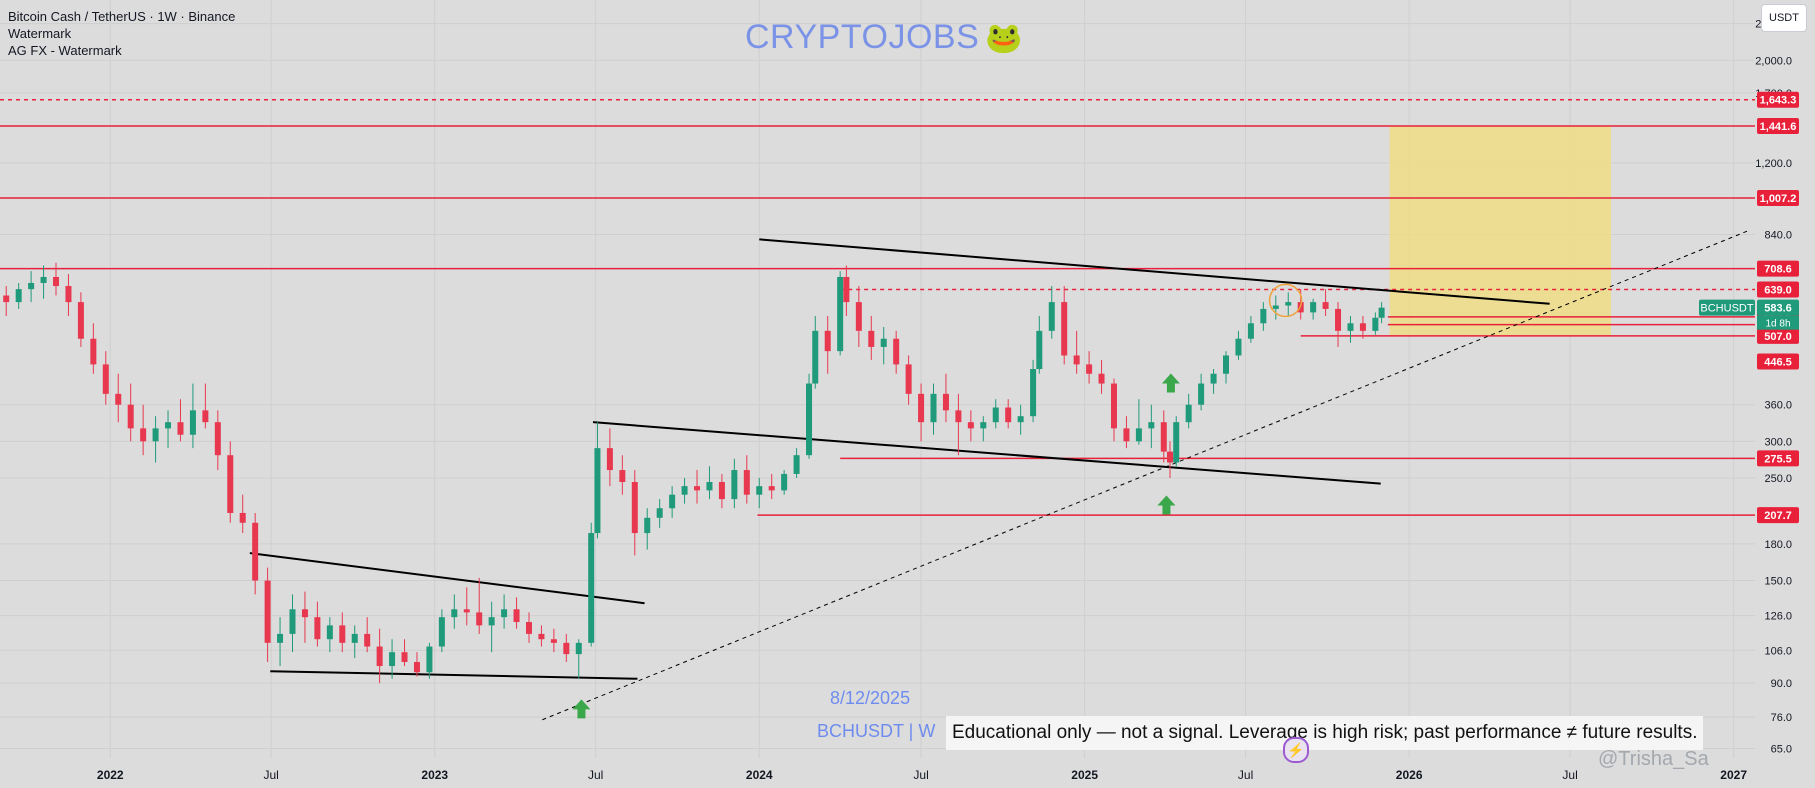 The image size is (1815, 788). I want to click on currency-button: USDT, so click(1784, 18).